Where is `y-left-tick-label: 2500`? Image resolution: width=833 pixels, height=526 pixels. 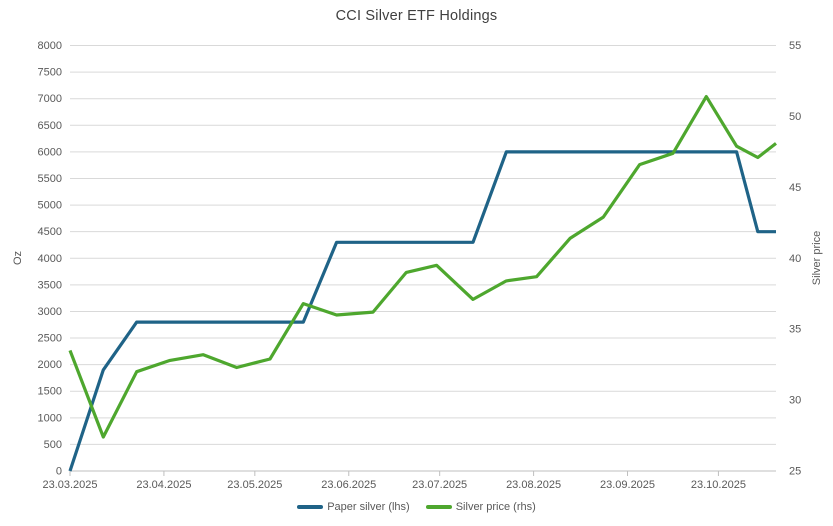 y-left-tick-label: 2500 is located at coordinates (50, 339).